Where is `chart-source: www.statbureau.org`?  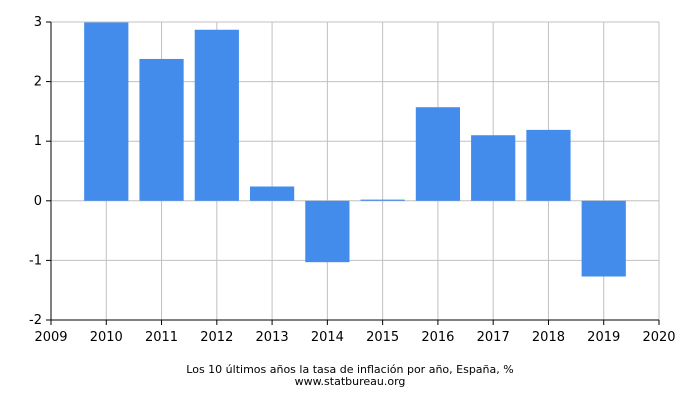 chart-source: www.statbureau.org is located at coordinates (350, 381).